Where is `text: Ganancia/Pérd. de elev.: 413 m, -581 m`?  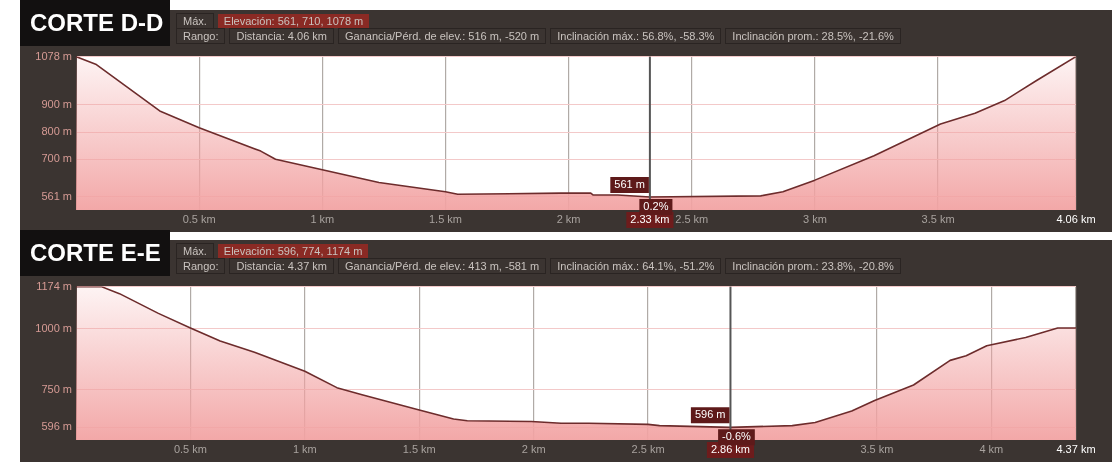
text: Ganancia/Pérd. de elev.: 413 m, -581 m is located at coordinates (442, 265).